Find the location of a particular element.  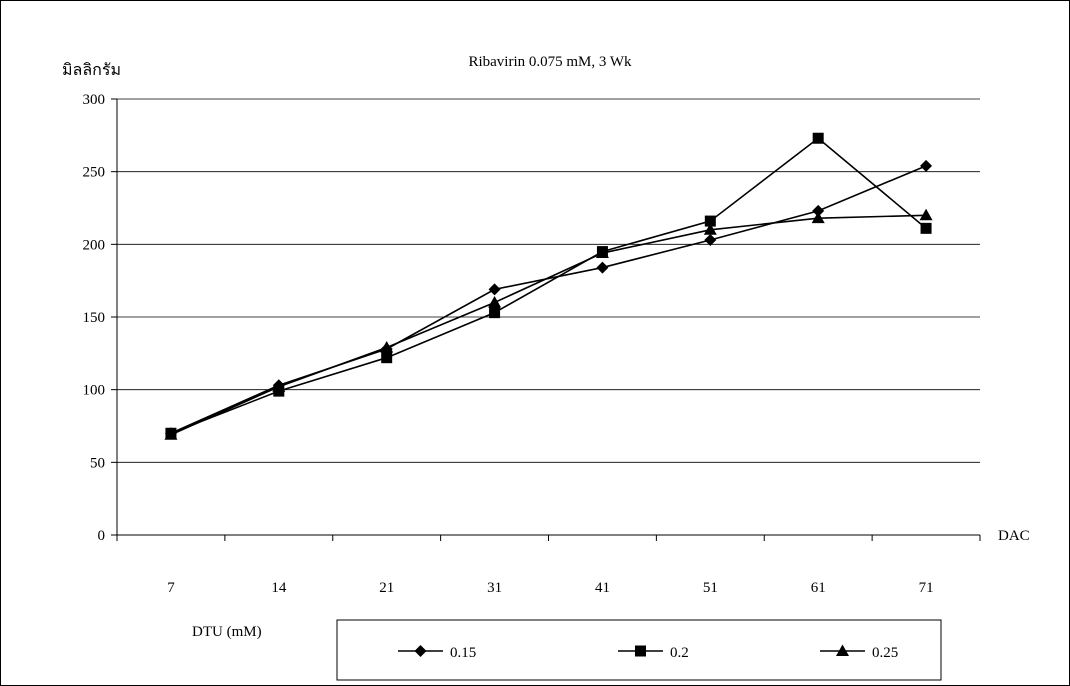

data-point-0.2-31 is located at coordinates (495, 313).